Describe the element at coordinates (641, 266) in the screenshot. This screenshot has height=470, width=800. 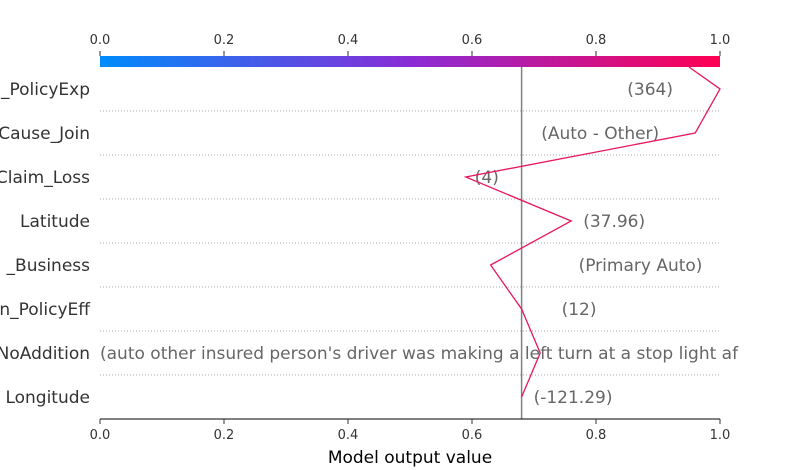
I see `feature-value-label: (Primary Auto)` at that location.